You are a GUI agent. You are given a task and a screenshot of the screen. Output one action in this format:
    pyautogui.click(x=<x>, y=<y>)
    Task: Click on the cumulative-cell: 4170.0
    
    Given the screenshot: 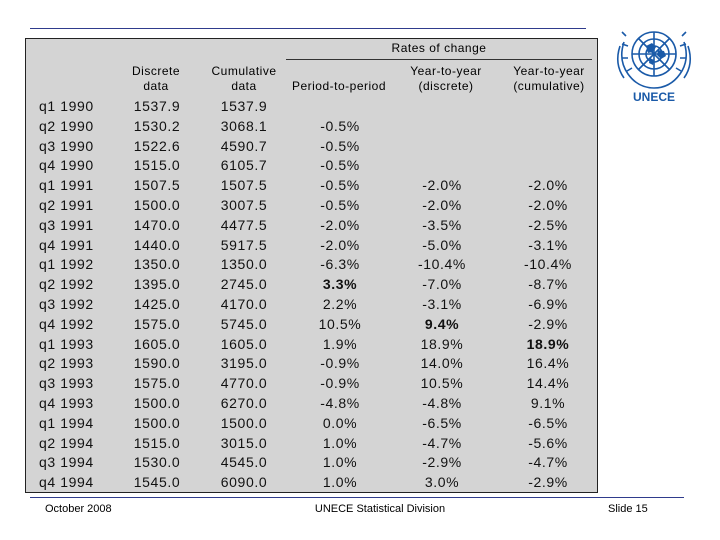 What is the action you would take?
    pyautogui.click(x=244, y=304)
    